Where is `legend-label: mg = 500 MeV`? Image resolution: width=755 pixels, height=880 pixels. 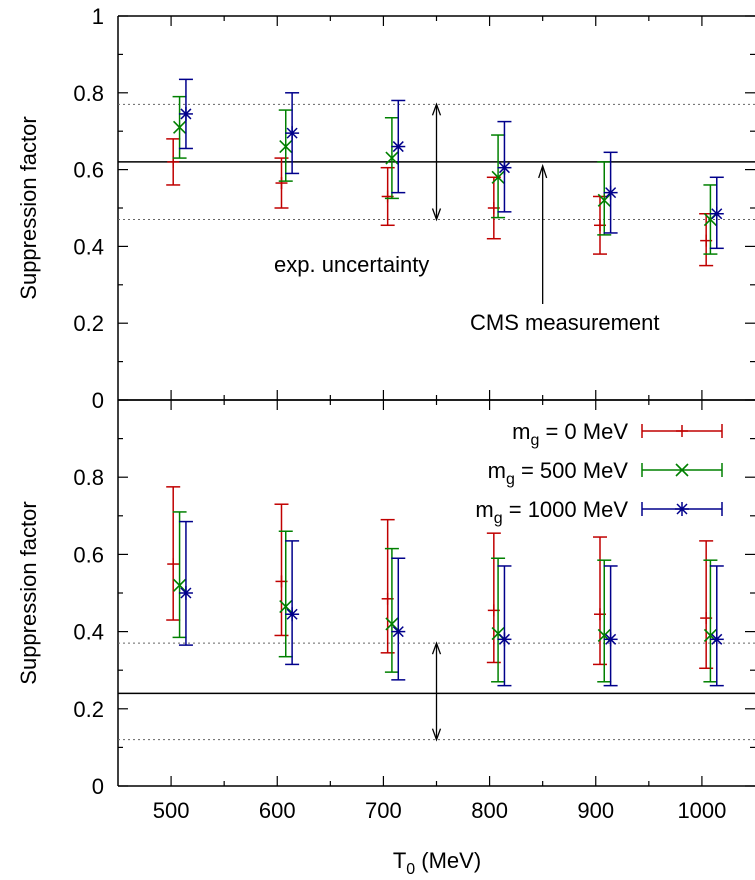 legend-label: mg = 500 MeV is located at coordinates (558, 473).